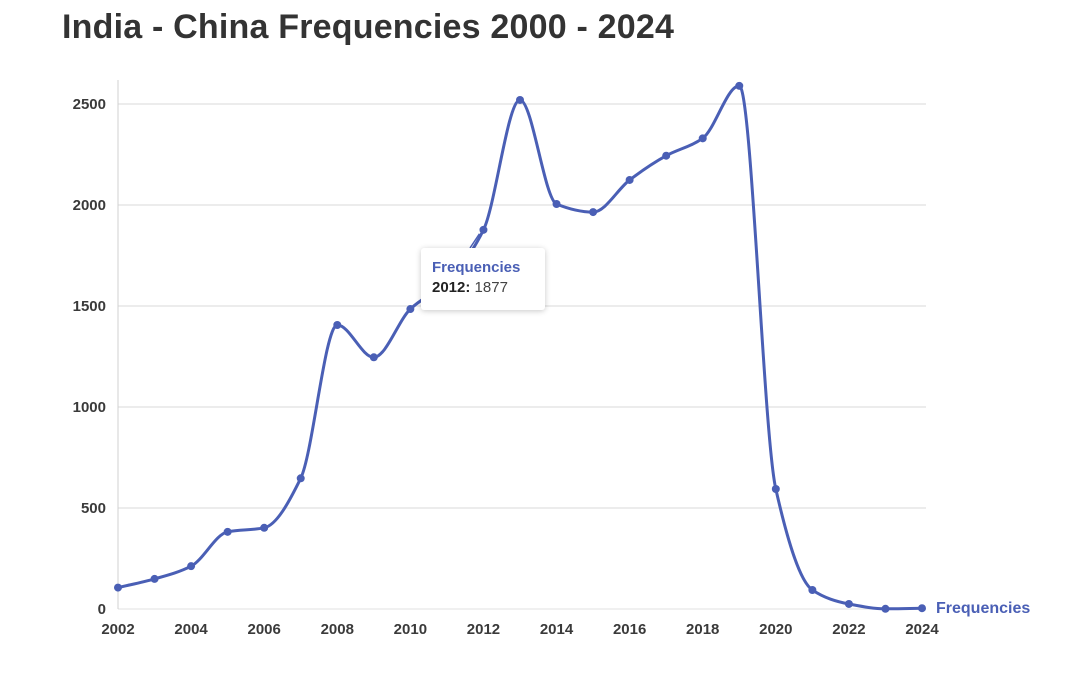 This screenshot has width=1080, height=678. What do you see at coordinates (93, 508) in the screenshot?
I see `y-tick-label: 500` at bounding box center [93, 508].